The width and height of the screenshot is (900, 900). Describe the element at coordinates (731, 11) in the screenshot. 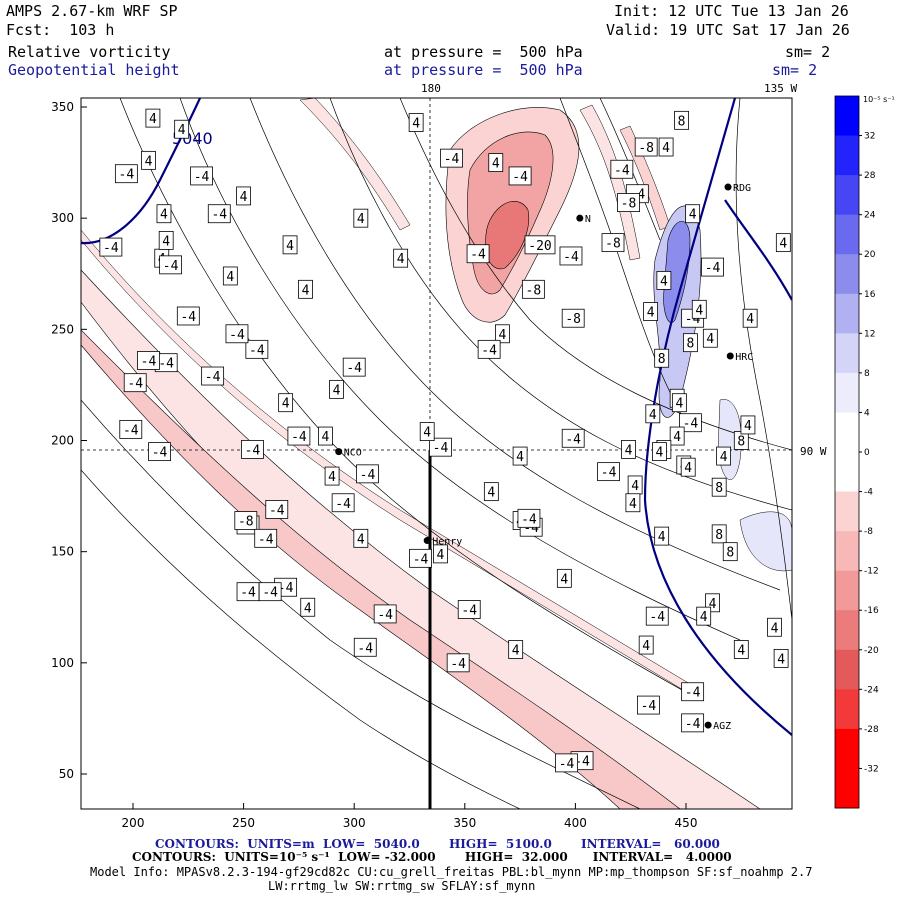

I see `init-time: Init: 12 UTC Tue 13 Jan 26` at that location.